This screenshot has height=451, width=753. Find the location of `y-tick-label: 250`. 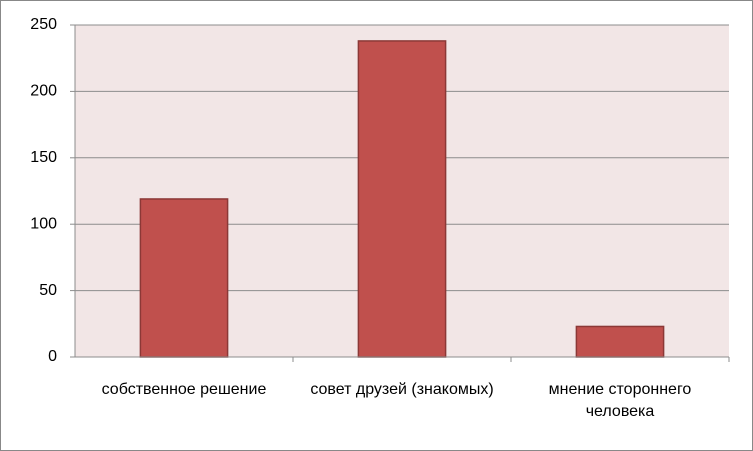

y-tick-label: 250 is located at coordinates (43, 24).